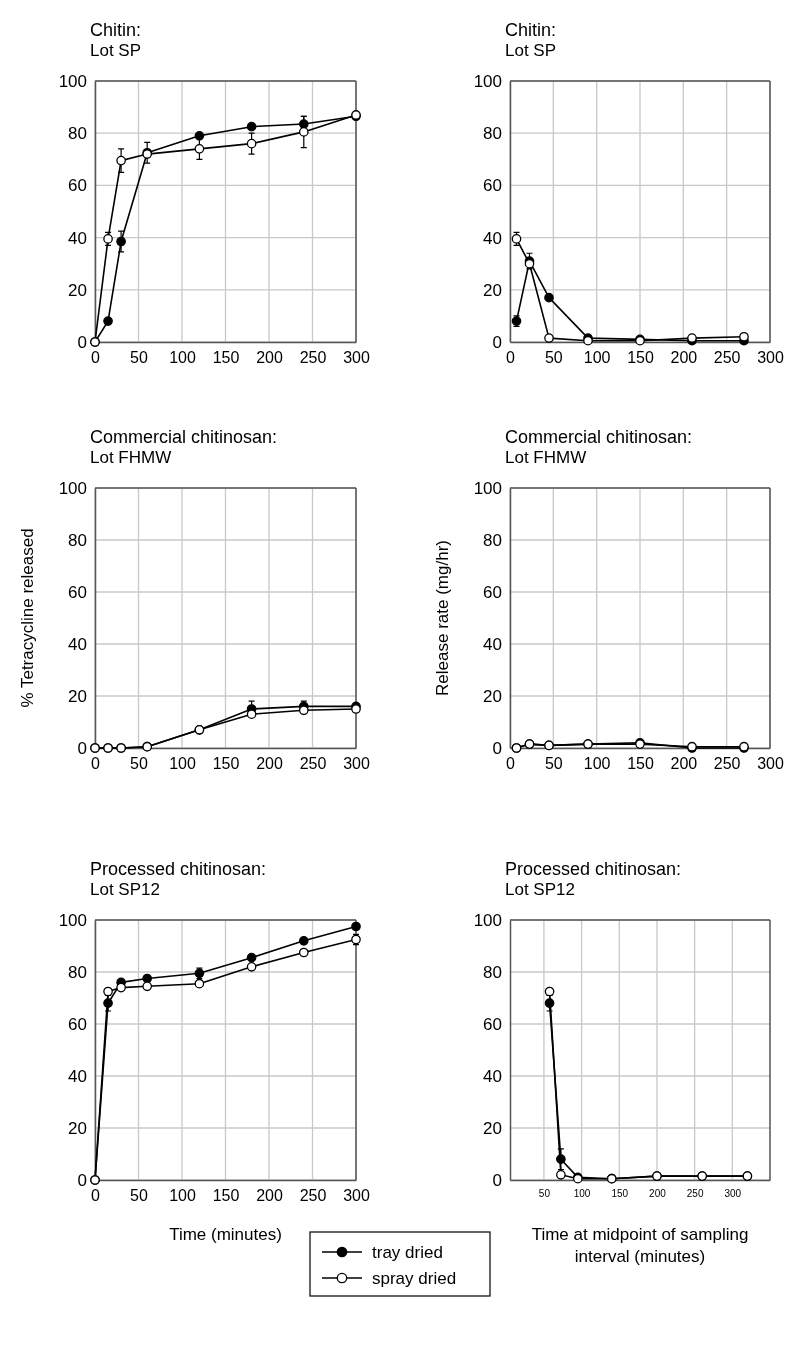 Image resolution: width=790 pixels, height=1347 pixels. What do you see at coordinates (27, 618) in the screenshot?
I see `y-axis-title: % Tetracycline released` at bounding box center [27, 618].